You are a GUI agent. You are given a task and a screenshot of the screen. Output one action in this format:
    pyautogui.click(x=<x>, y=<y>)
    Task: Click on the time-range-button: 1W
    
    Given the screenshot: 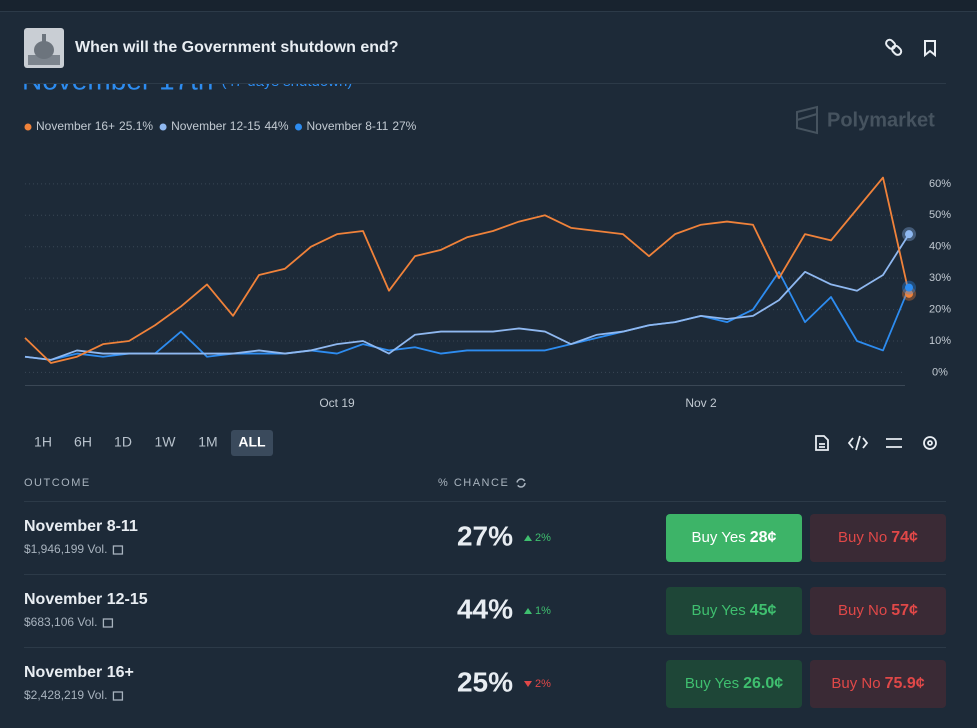 What is the action you would take?
    pyautogui.click(x=166, y=442)
    